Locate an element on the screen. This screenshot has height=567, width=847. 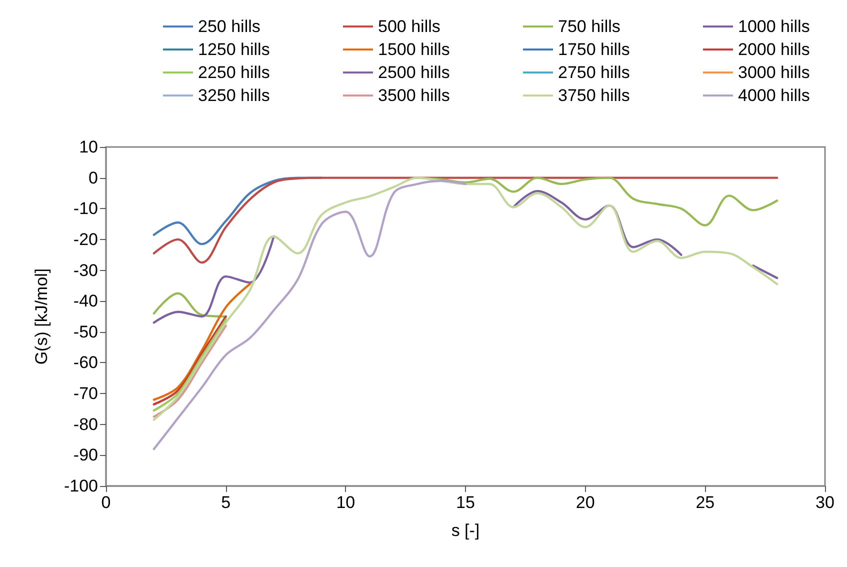
y-tick-label: -60 is located at coordinates (85, 362).